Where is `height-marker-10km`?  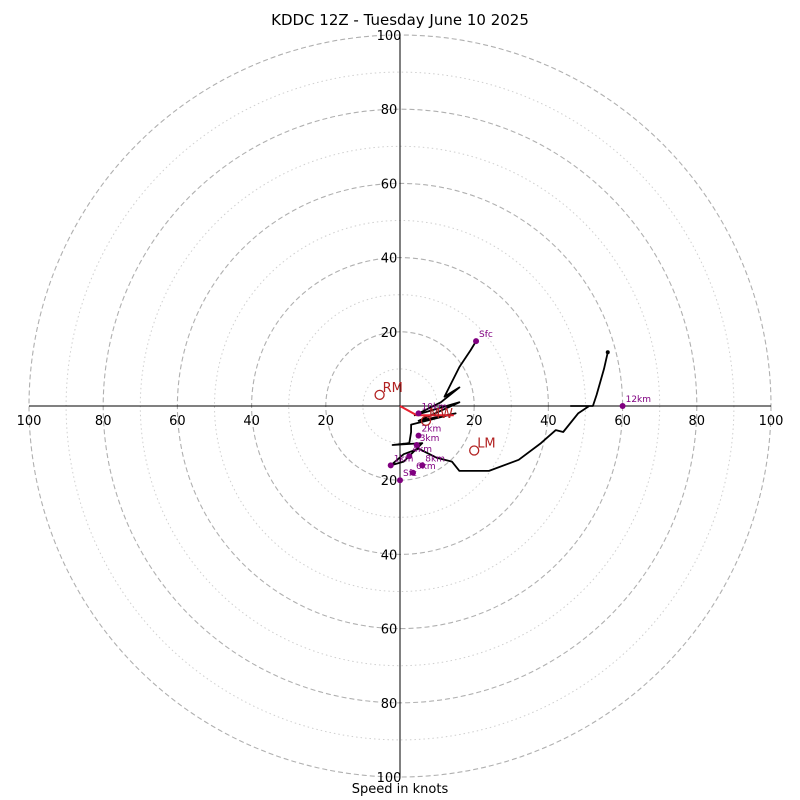 height-marker-10km is located at coordinates (418, 413).